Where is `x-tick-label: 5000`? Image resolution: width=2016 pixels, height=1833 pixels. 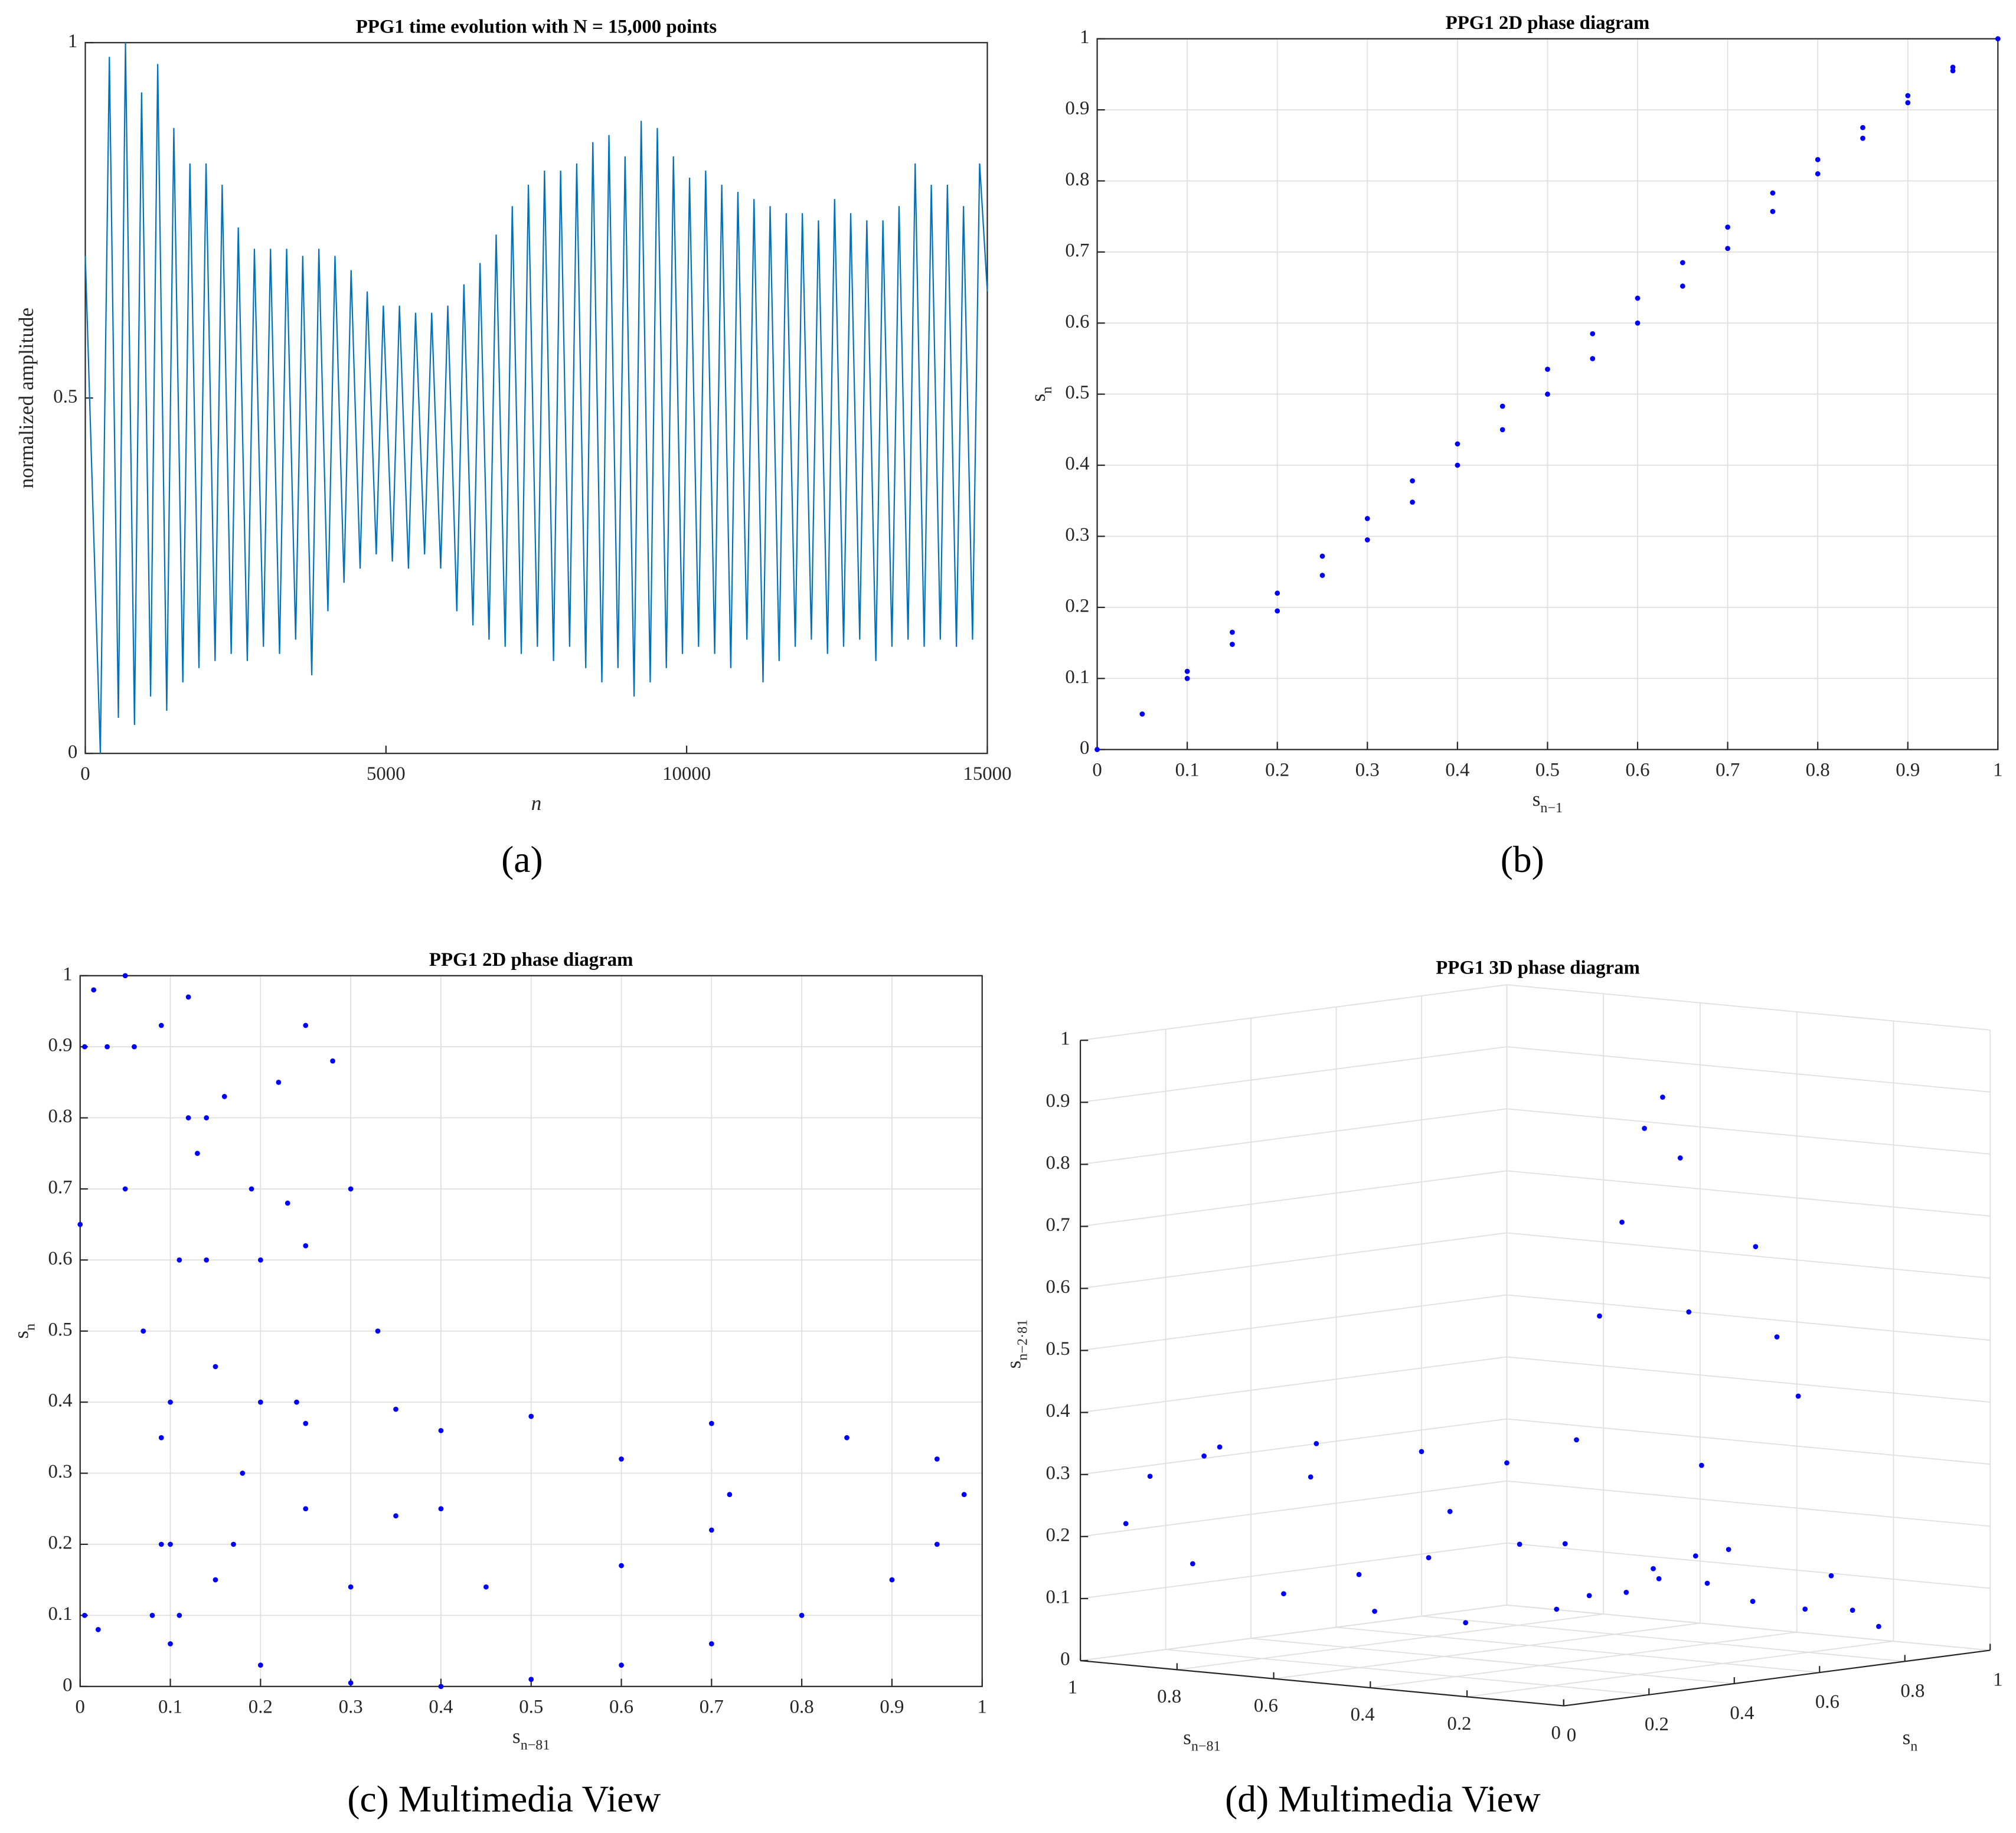
x-tick-label: 5000 is located at coordinates (386, 774).